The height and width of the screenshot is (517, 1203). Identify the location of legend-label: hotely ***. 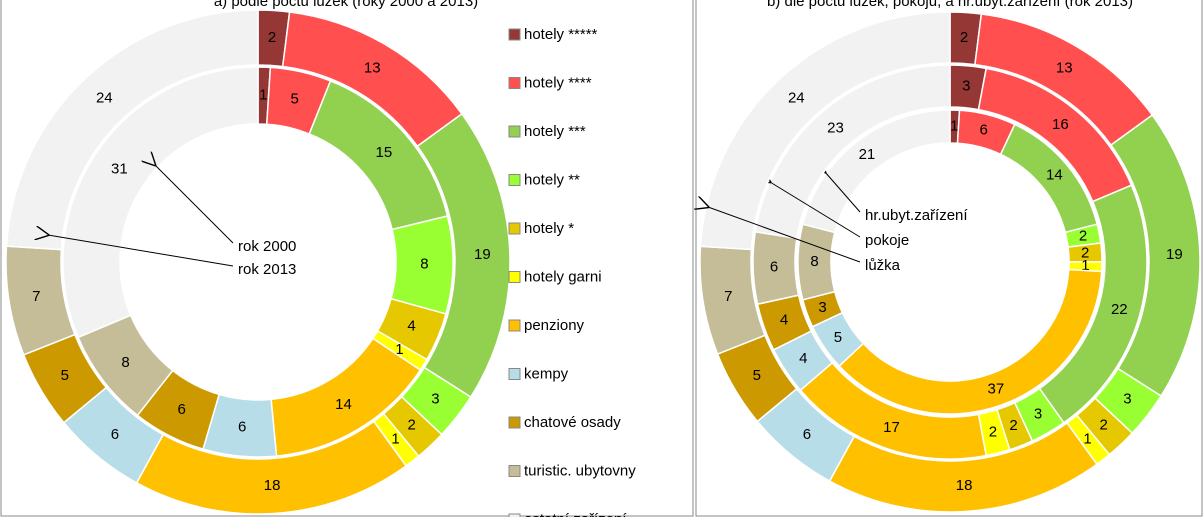
(555, 131).